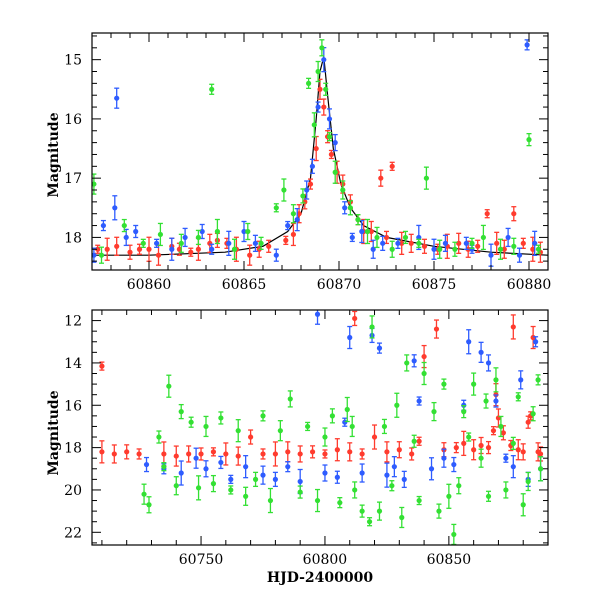  I want to click on x-tick-label: 60880, so click(529, 285).